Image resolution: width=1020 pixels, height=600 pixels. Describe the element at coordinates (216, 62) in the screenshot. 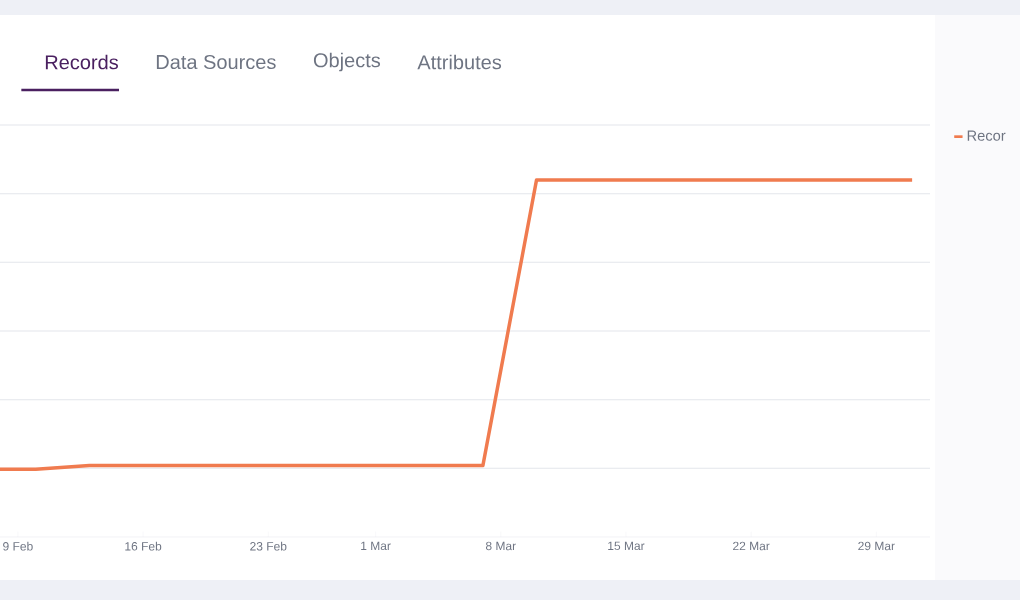

I see `text: Data Sources` at that location.